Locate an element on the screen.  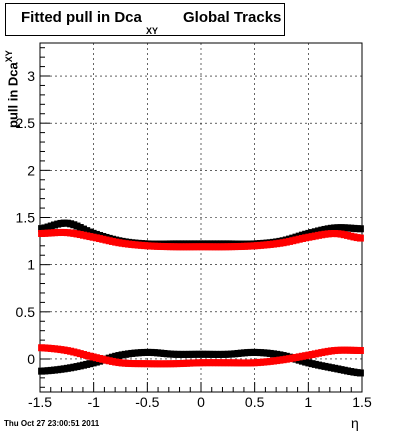
chart-title-tail: Global Tracks is located at coordinates (232, 17).